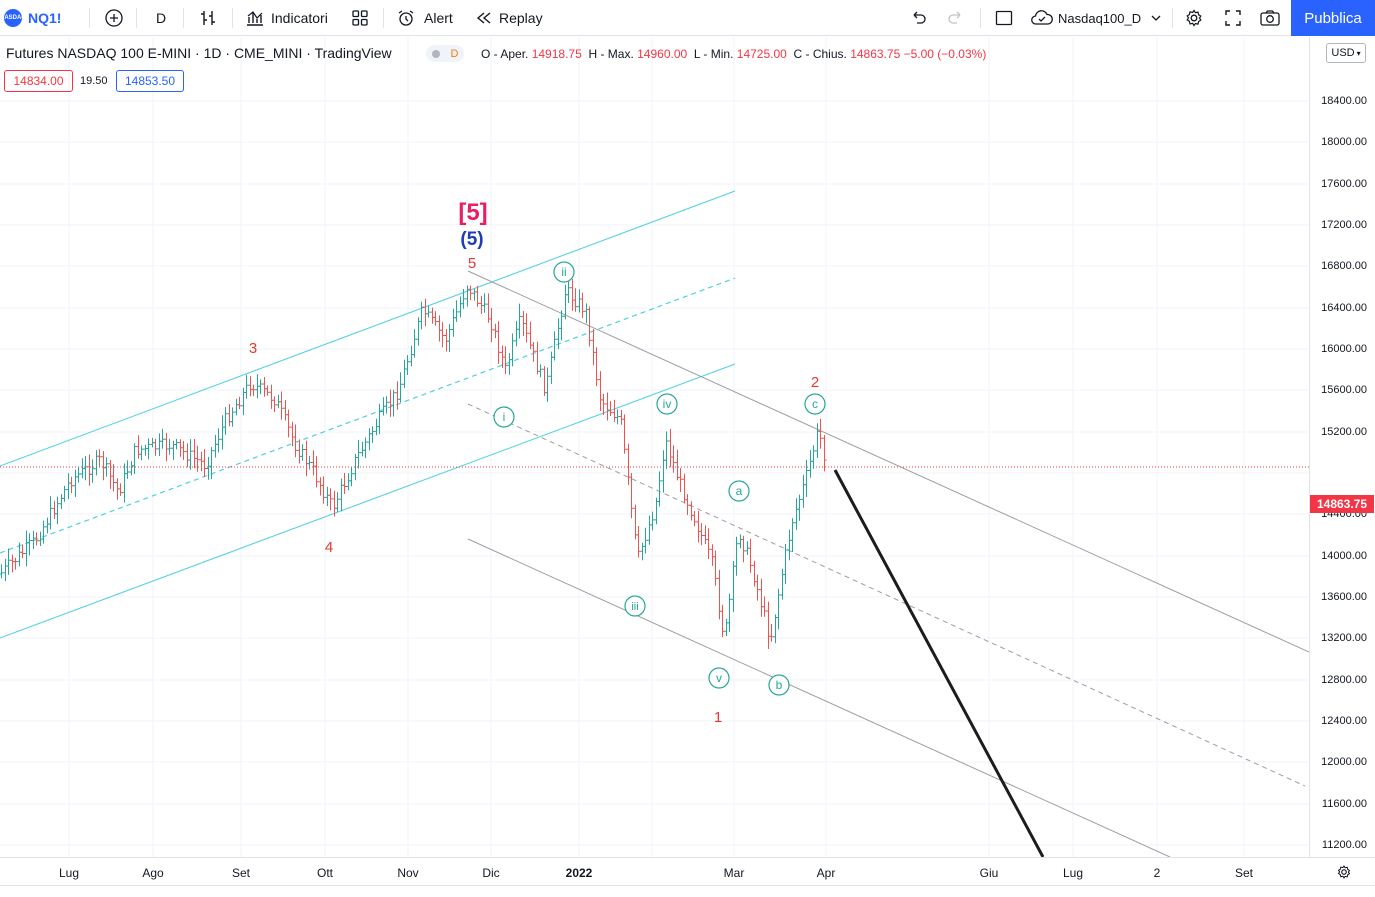 This screenshot has height=897, width=1375. What do you see at coordinates (1233, 18) in the screenshot?
I see `fullscreen-button` at bounding box center [1233, 18].